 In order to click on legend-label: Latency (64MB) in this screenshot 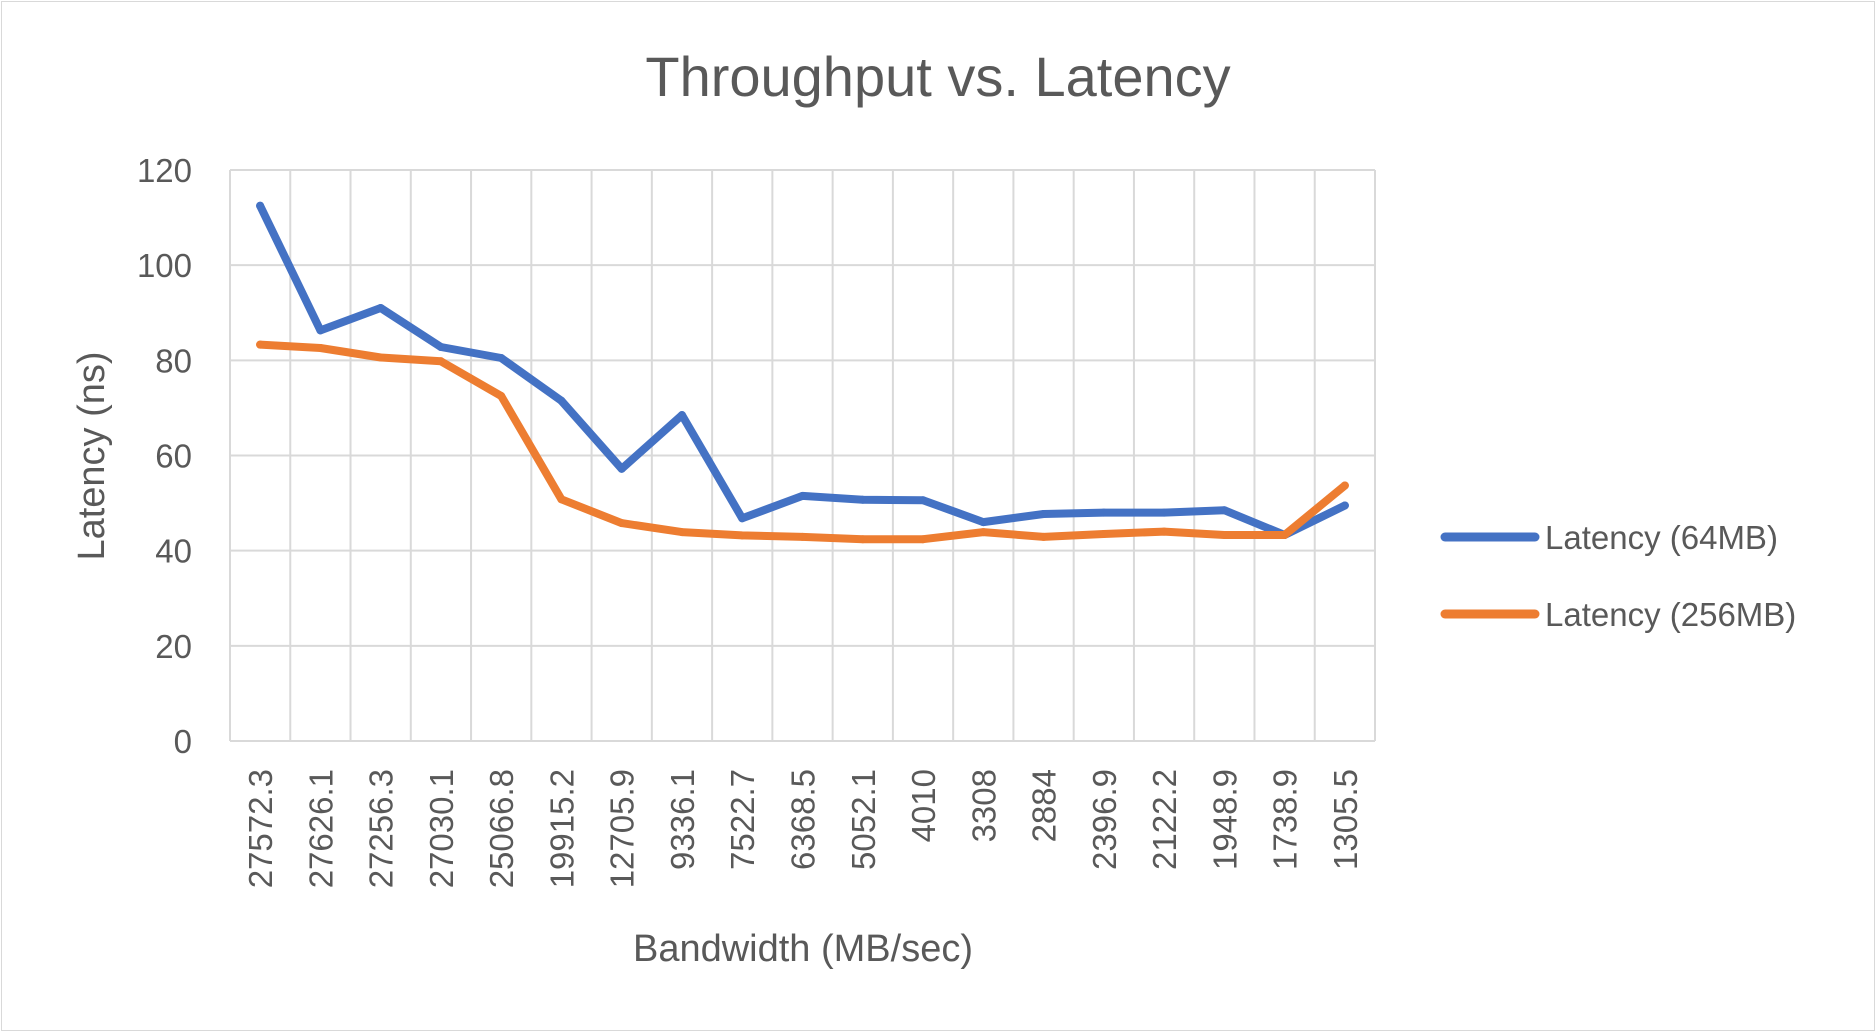, I will do `click(1661, 537)`.